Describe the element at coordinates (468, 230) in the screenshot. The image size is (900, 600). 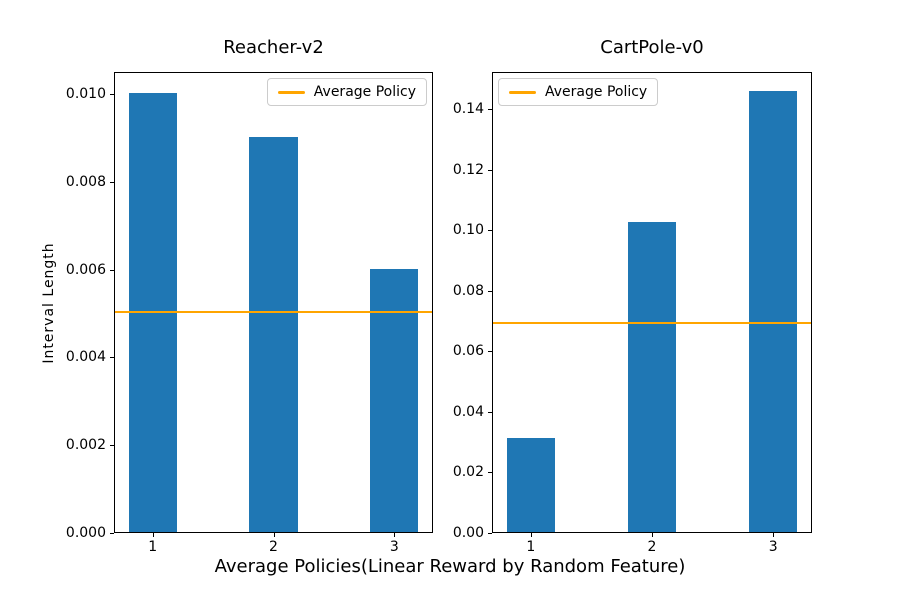
I see `y-tick-label: 0.10` at that location.